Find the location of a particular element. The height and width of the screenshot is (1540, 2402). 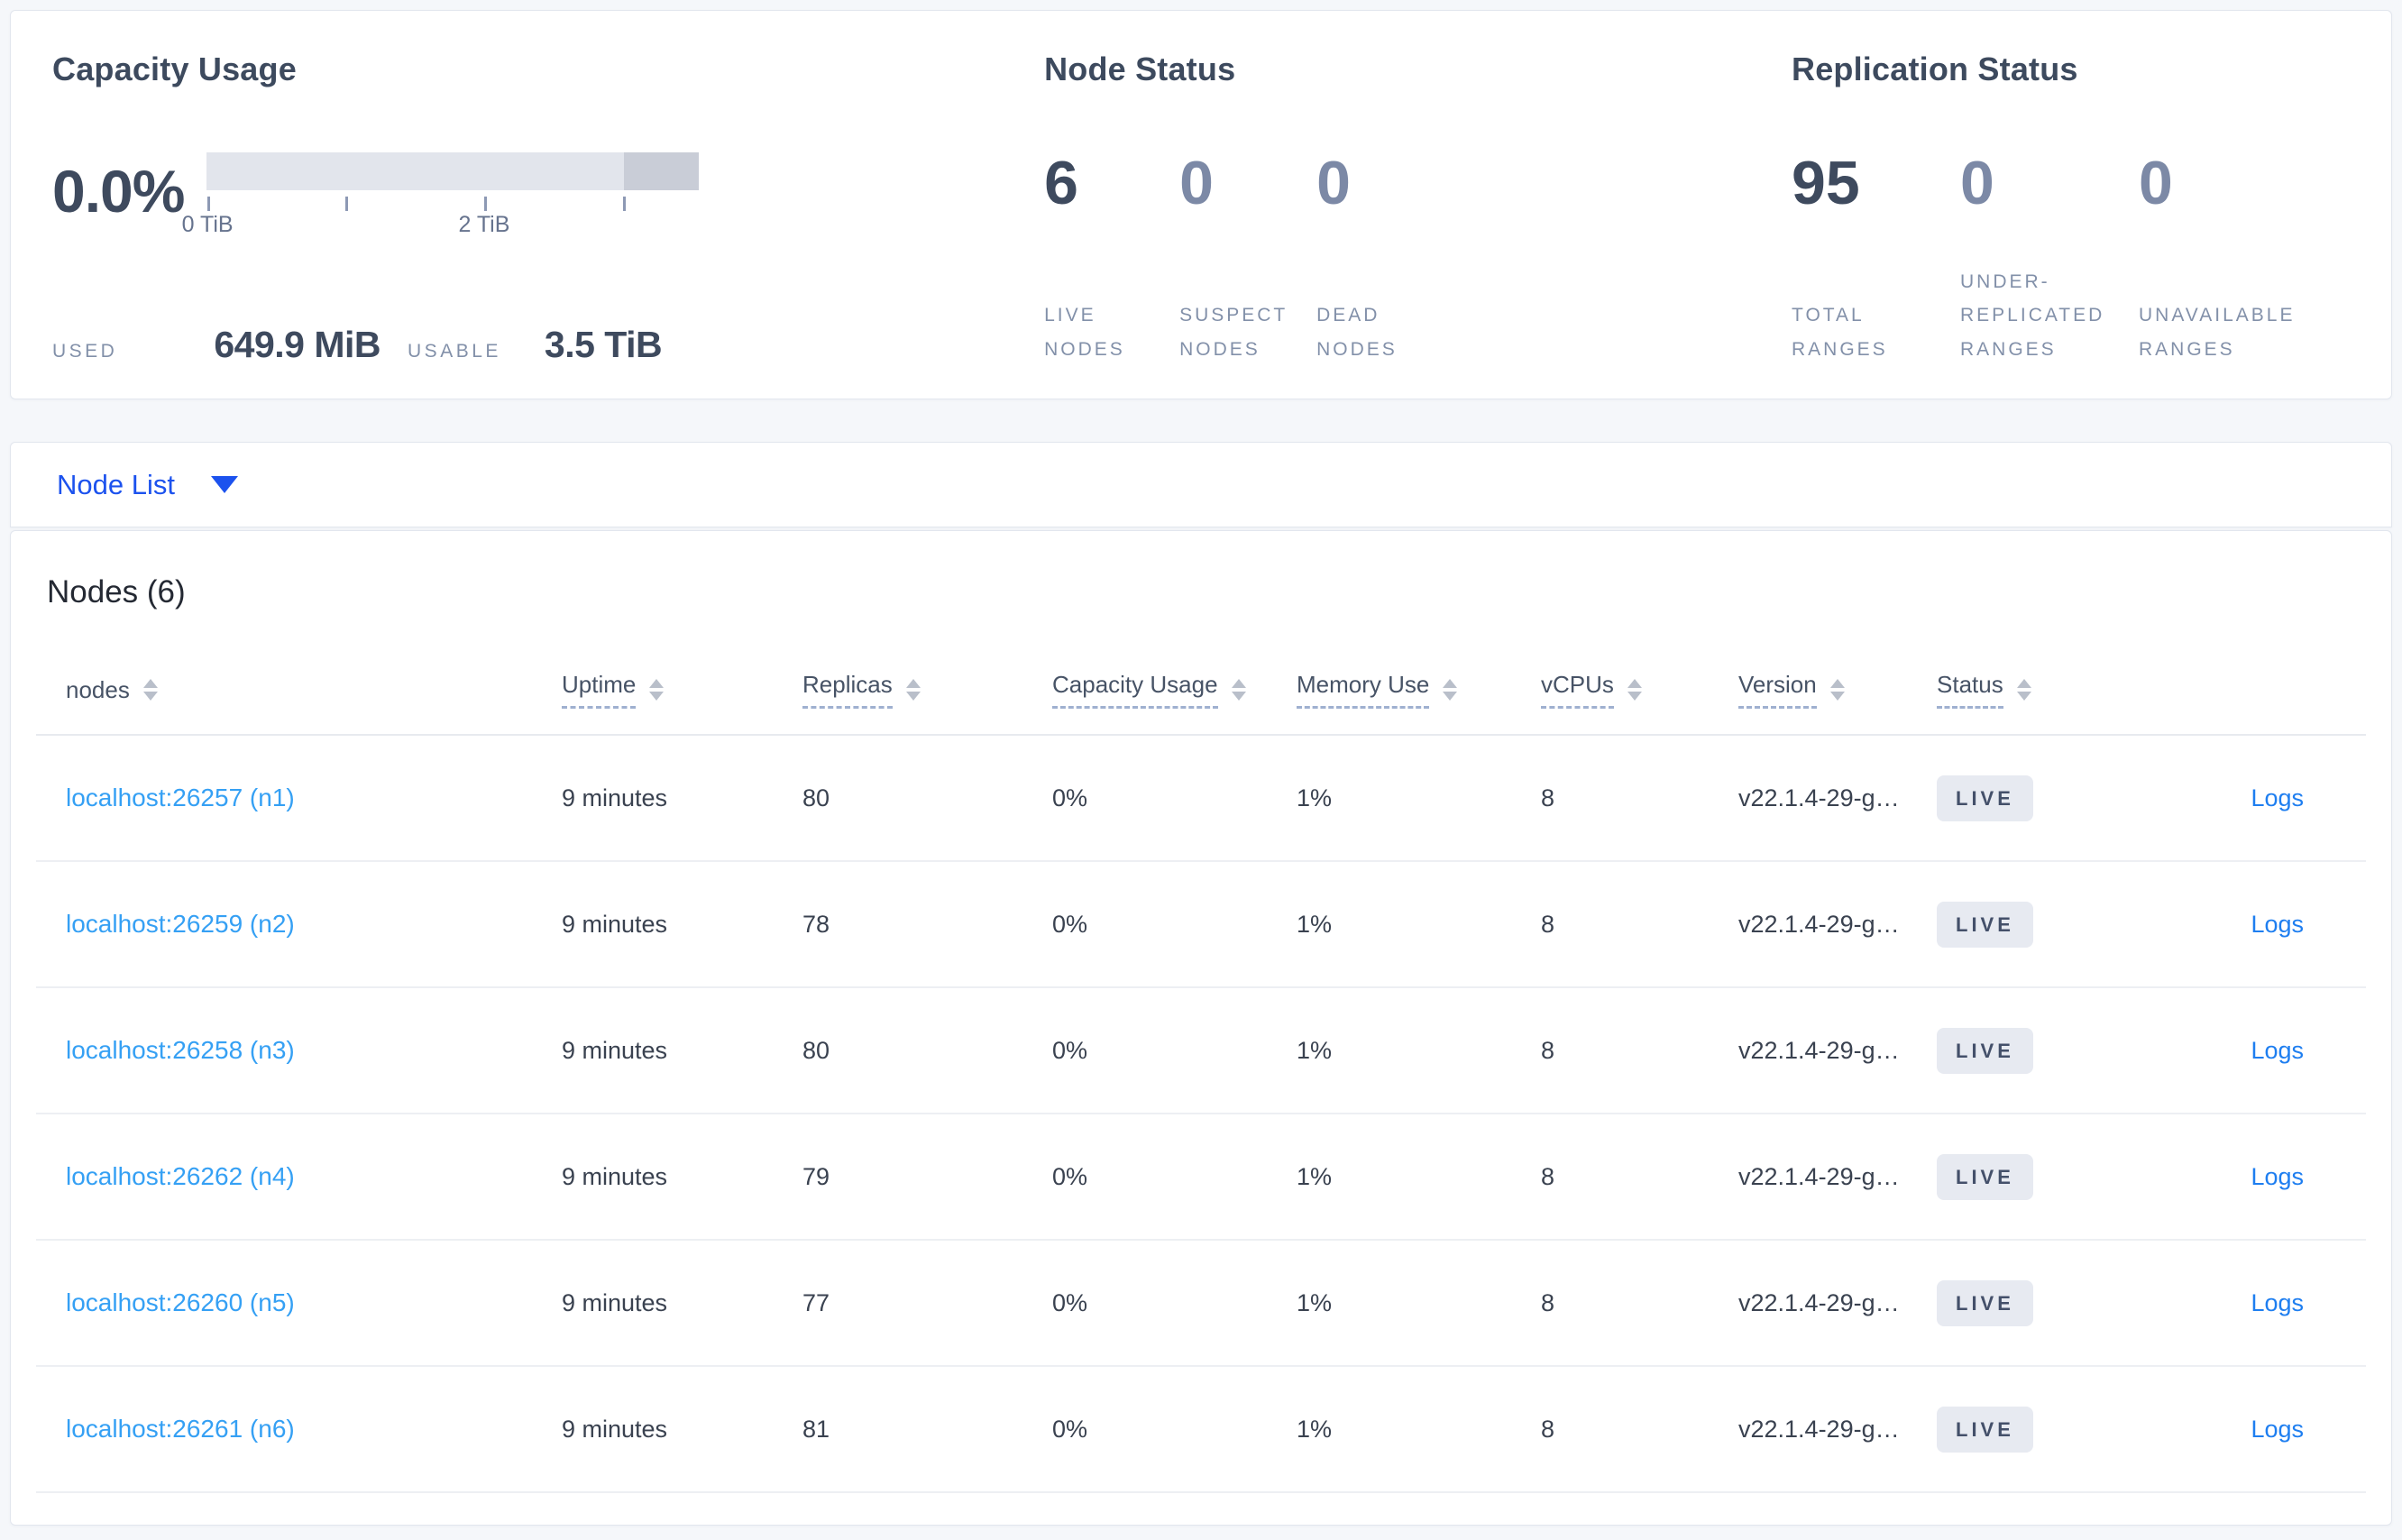

capacity-usage-title: Capacity Usage is located at coordinates (174, 68).